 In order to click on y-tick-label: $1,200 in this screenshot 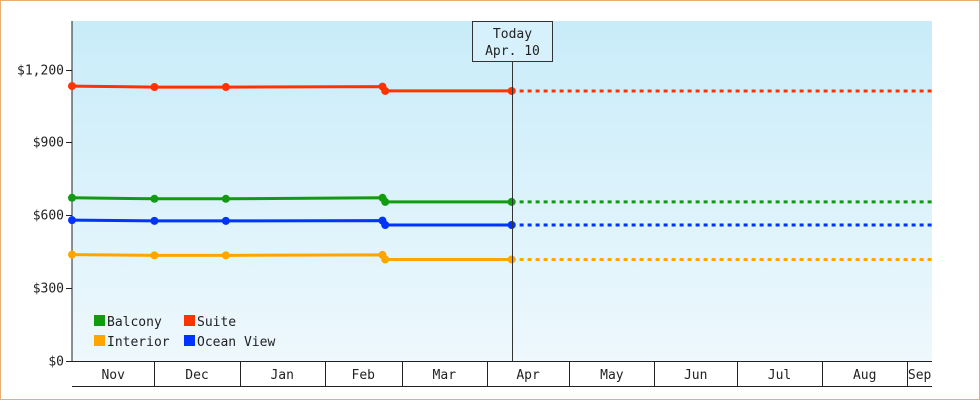, I will do `click(40, 71)`.